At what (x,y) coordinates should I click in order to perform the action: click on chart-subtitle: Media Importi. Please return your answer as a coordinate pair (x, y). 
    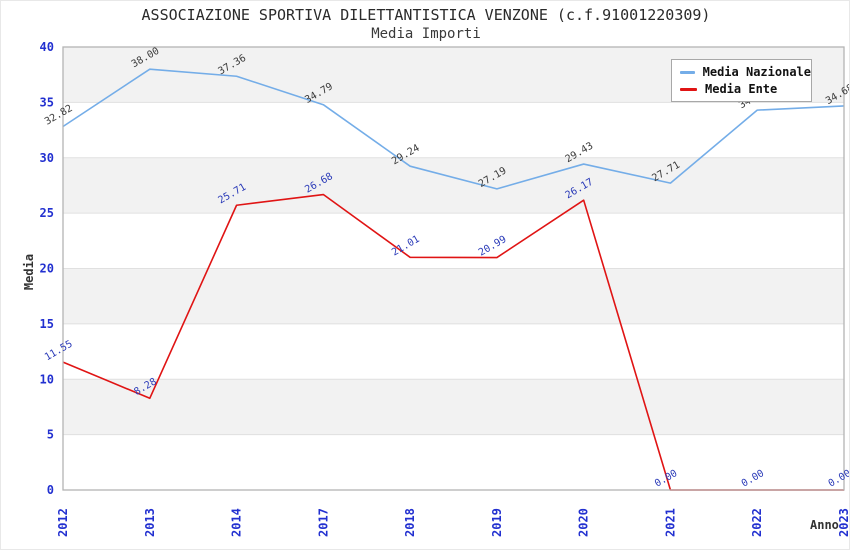
    Looking at the image, I should click on (426, 34).